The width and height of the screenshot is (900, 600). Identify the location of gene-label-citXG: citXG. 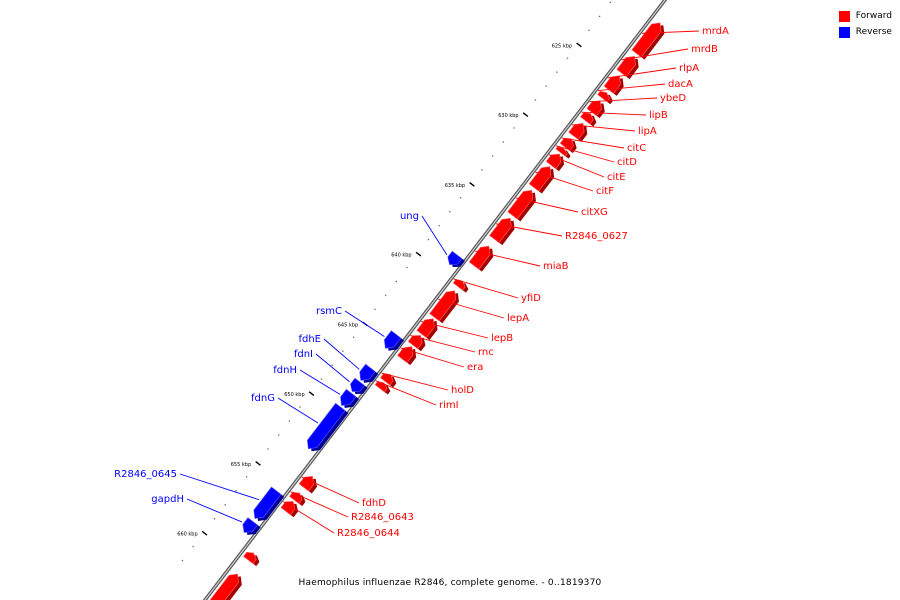
(594, 212).